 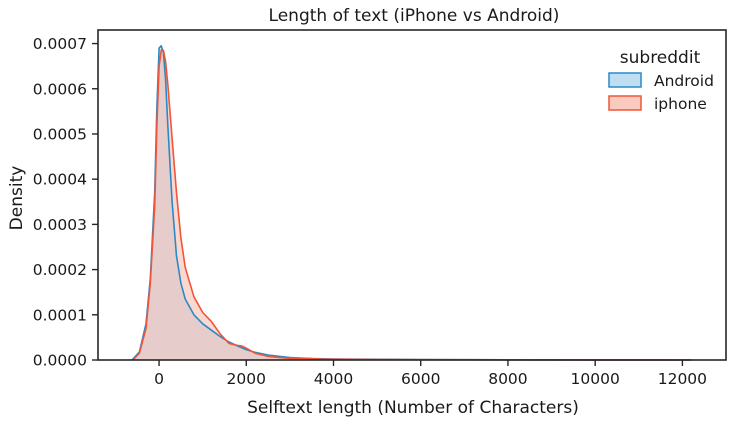 What do you see at coordinates (60, 89) in the screenshot?
I see `y-tick-label: 0.0006` at bounding box center [60, 89].